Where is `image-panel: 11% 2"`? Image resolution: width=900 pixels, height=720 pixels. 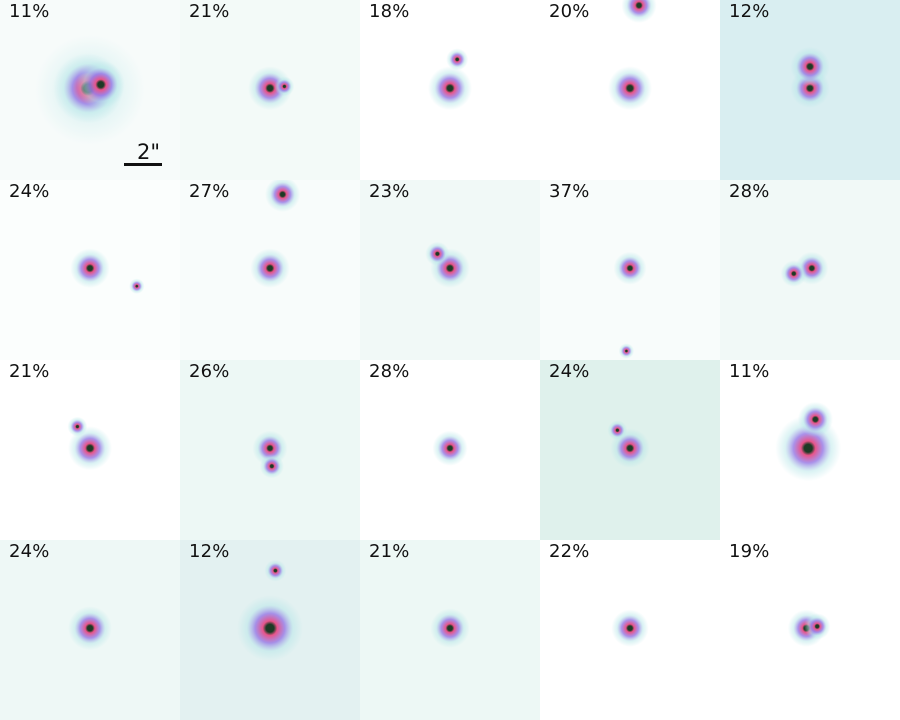 image-panel: 11% 2" is located at coordinates (90, 90).